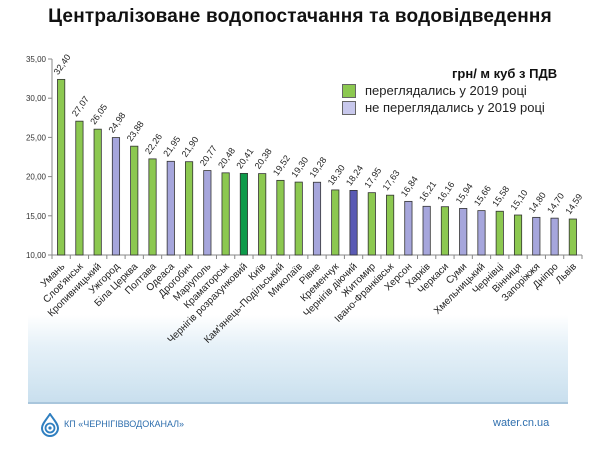 The width and height of the screenshot is (600, 450). What do you see at coordinates (336, 175) in the screenshot?
I see `value-label: 18,30` at bounding box center [336, 175].